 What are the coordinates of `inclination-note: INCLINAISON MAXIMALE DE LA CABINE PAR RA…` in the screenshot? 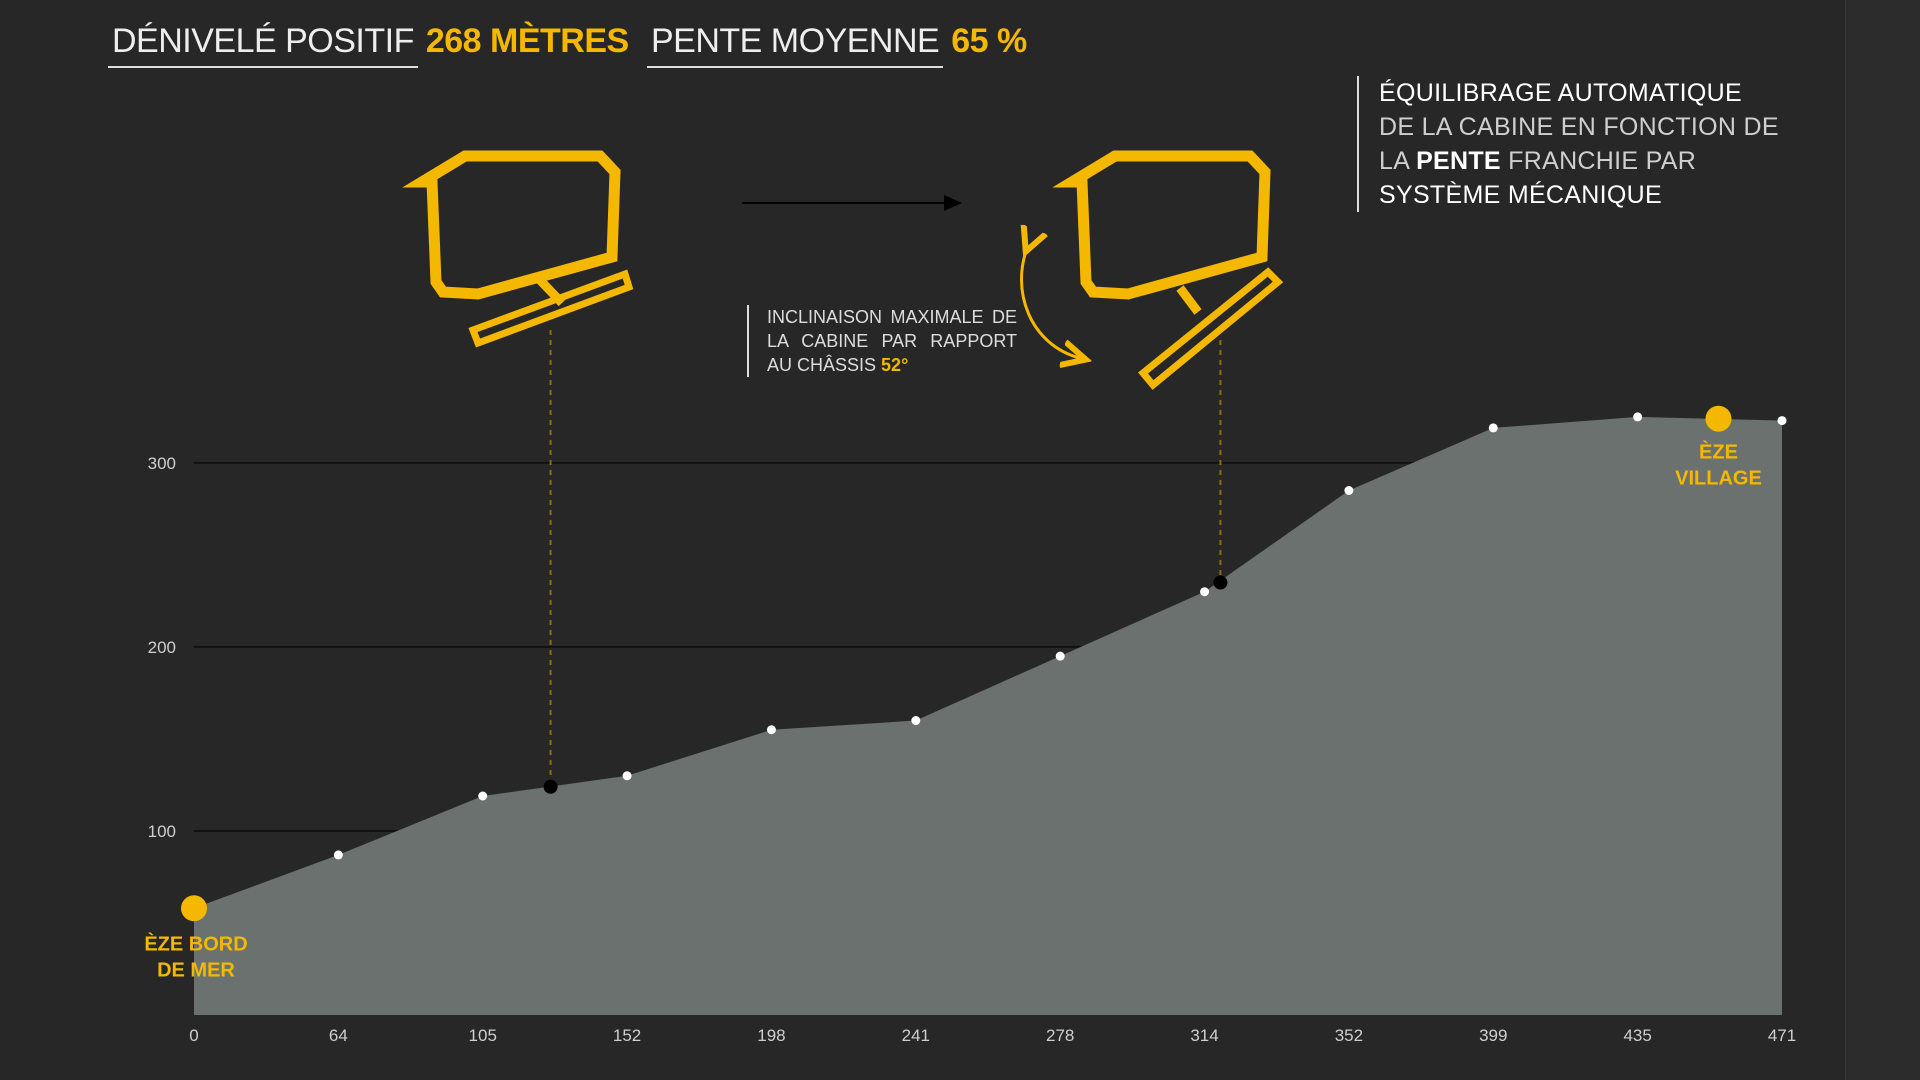 It's located at (882, 341).